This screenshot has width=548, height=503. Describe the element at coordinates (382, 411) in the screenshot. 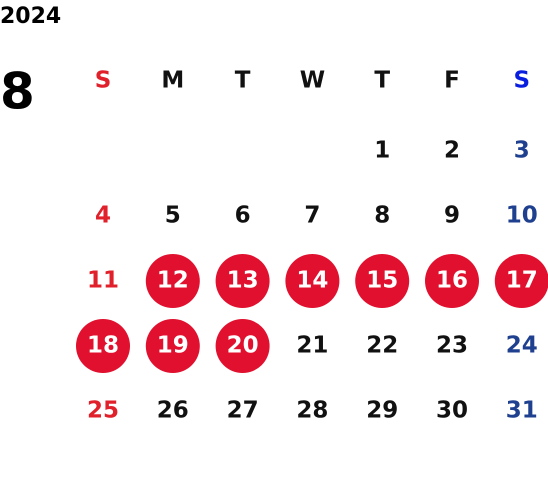

I see `day-number: 29` at that location.